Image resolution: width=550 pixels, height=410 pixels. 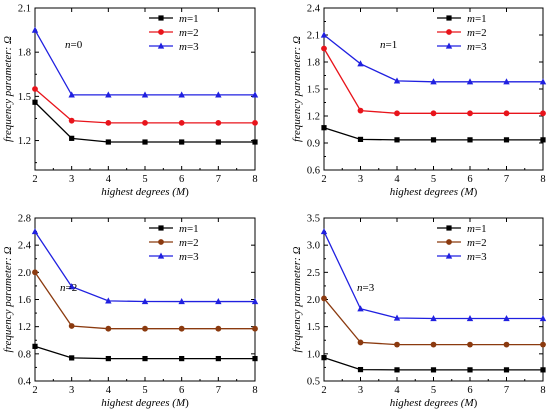 What do you see at coordinates (189, 243) in the screenshot?
I see `legend-entry: m=2` at bounding box center [189, 243].